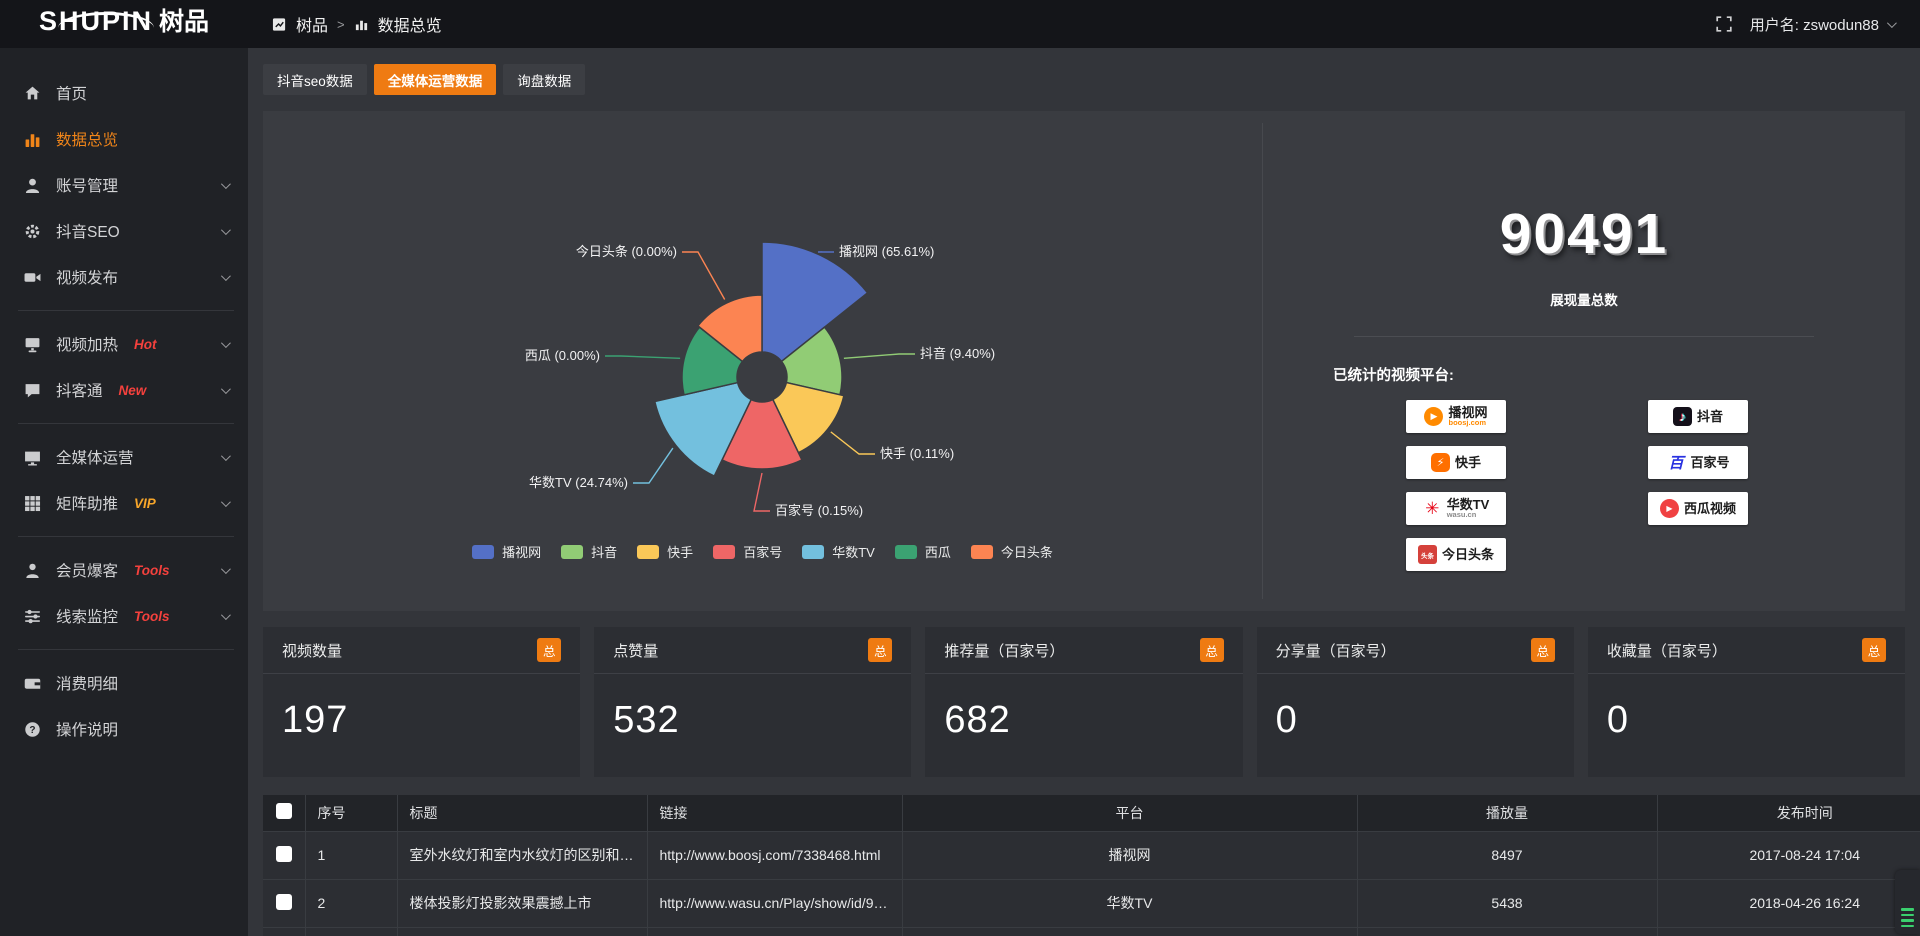  What do you see at coordinates (1709, 416) in the screenshot?
I see `platform-name: 抖音` at bounding box center [1709, 416].